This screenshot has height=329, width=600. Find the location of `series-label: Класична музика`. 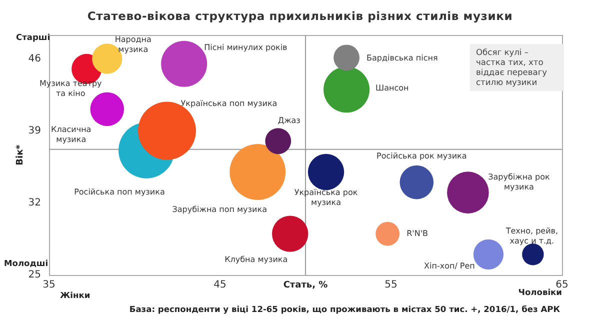

series-label: Класична музика is located at coordinates (71, 134).